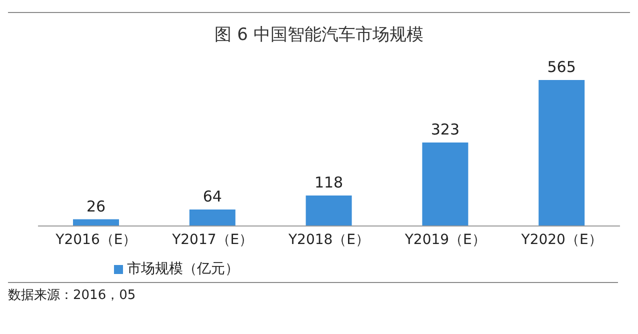  Describe the element at coordinates (183, 269) in the screenshot. I see `legend-label: 市场规模（亿元）` at that location.